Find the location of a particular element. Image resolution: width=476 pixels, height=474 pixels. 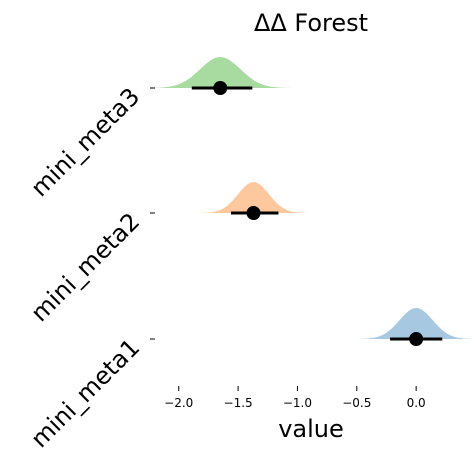

estimate-point-mini_meta2 is located at coordinates (254, 213).